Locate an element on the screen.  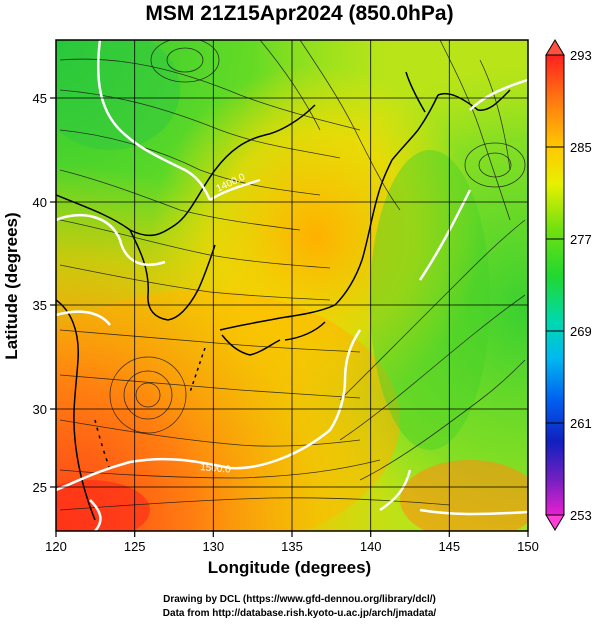
colorbar-label: 285 is located at coordinates (581, 147).